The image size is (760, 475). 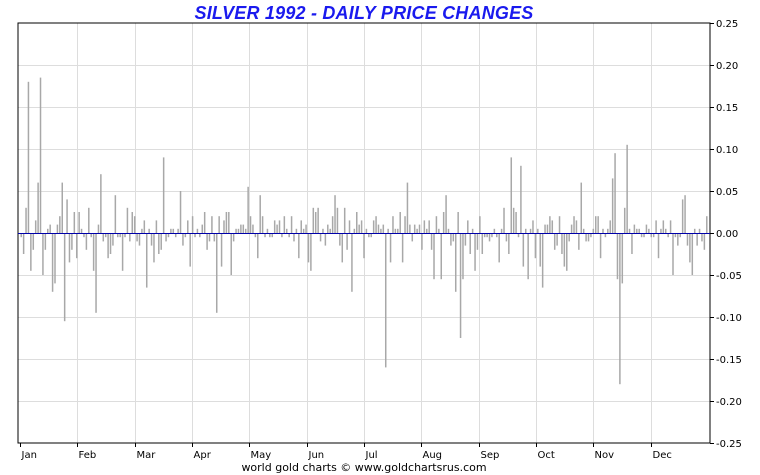 What do you see at coordinates (316, 455) in the screenshot?
I see `x-tick-label: Jun` at bounding box center [316, 455].